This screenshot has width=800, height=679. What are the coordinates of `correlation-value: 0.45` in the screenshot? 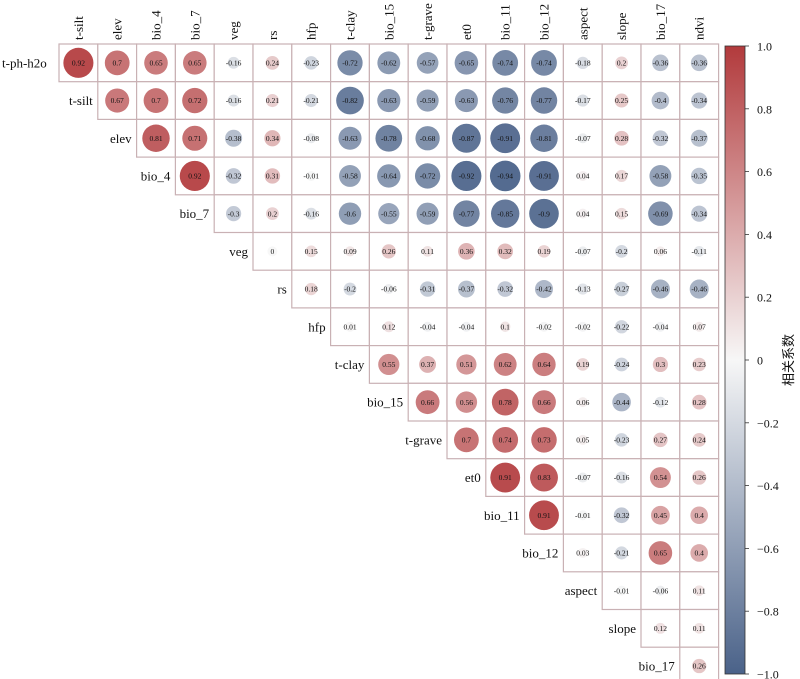 It's located at (660, 515).